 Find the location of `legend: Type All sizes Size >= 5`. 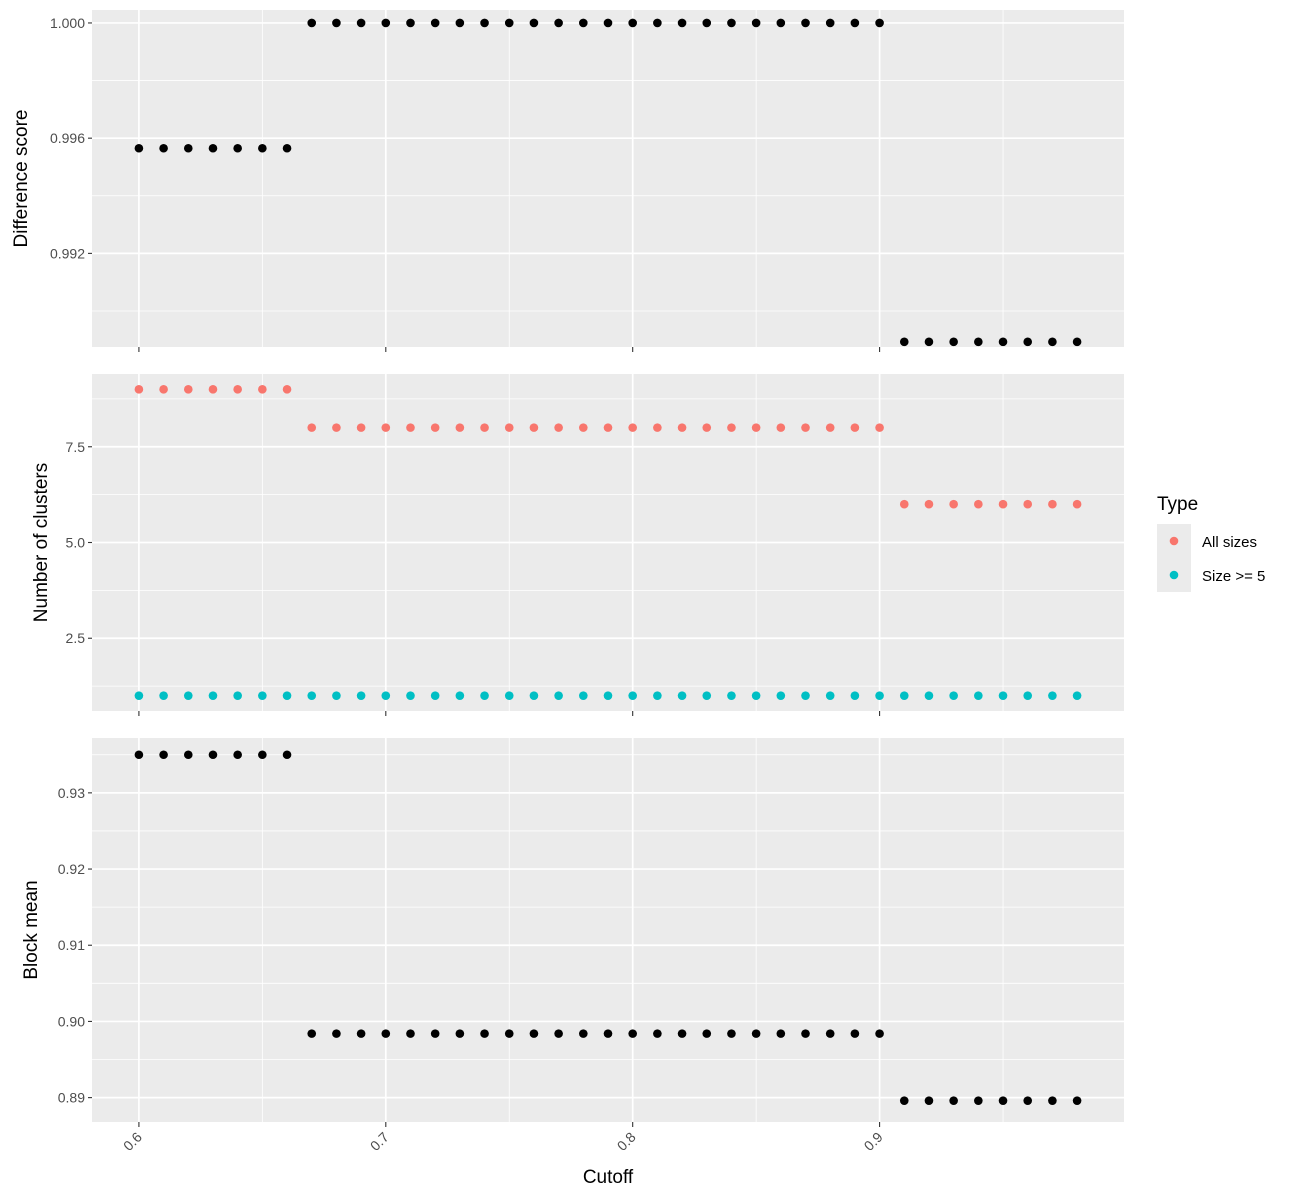

legend: Type All sizes Size >= 5 is located at coordinates (1211, 543).